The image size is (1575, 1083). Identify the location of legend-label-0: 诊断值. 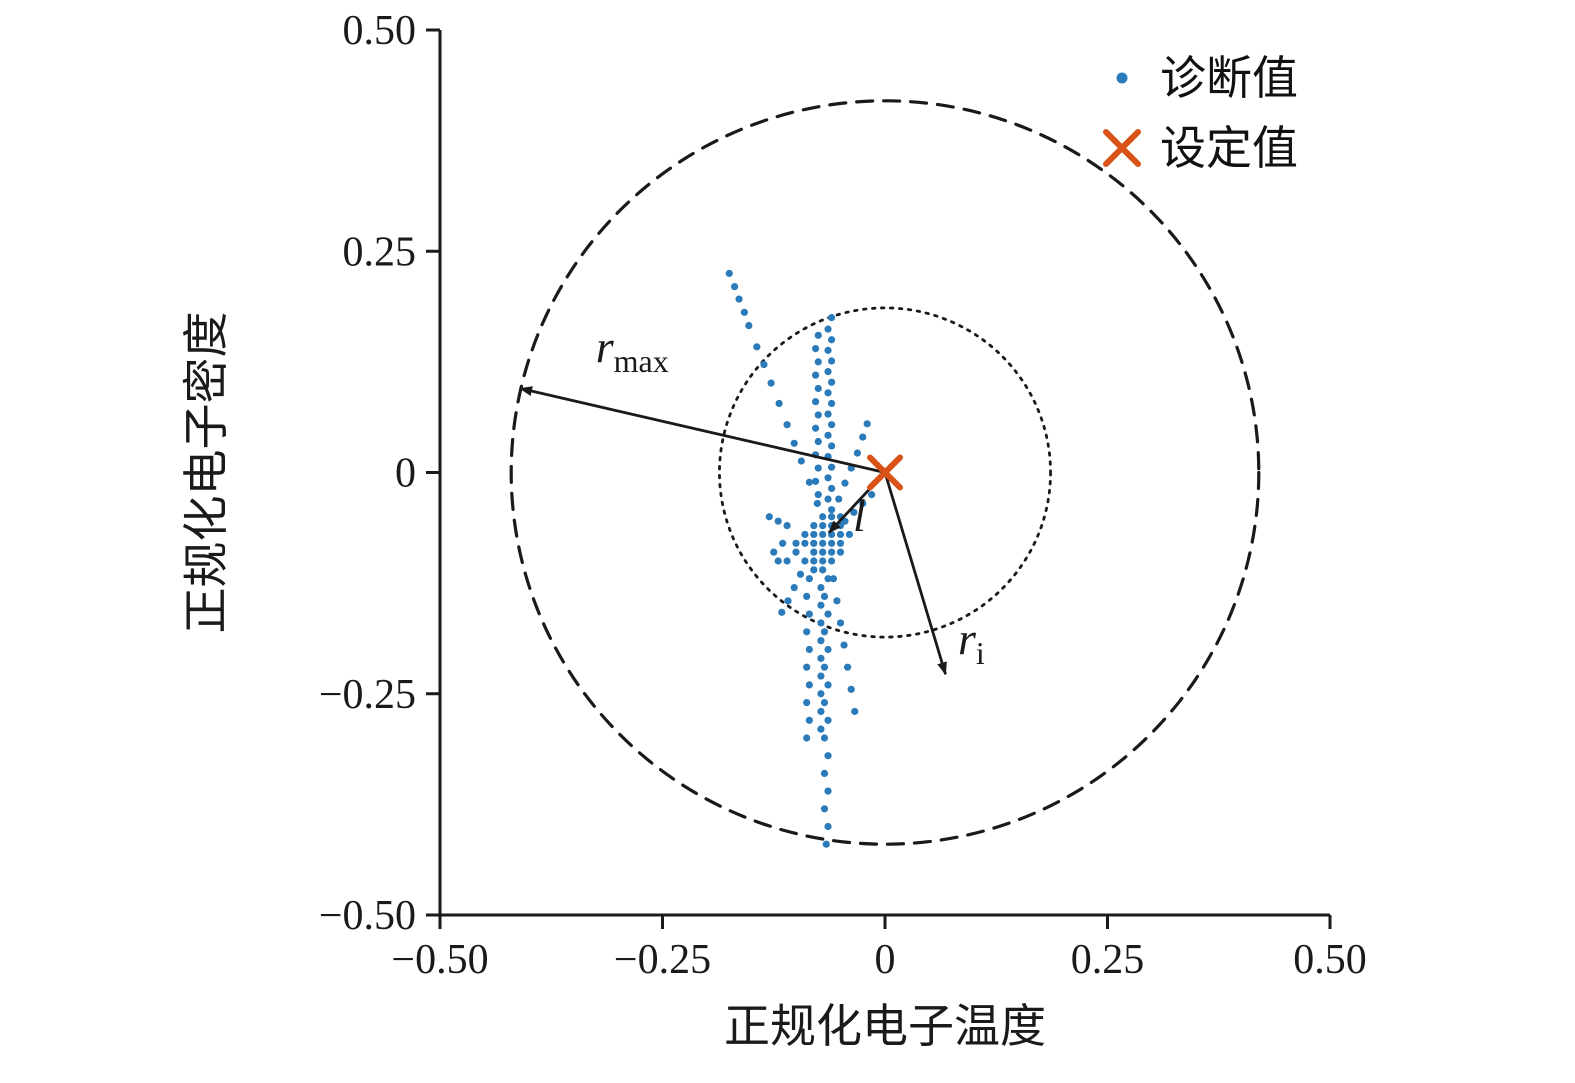
(1229, 78).